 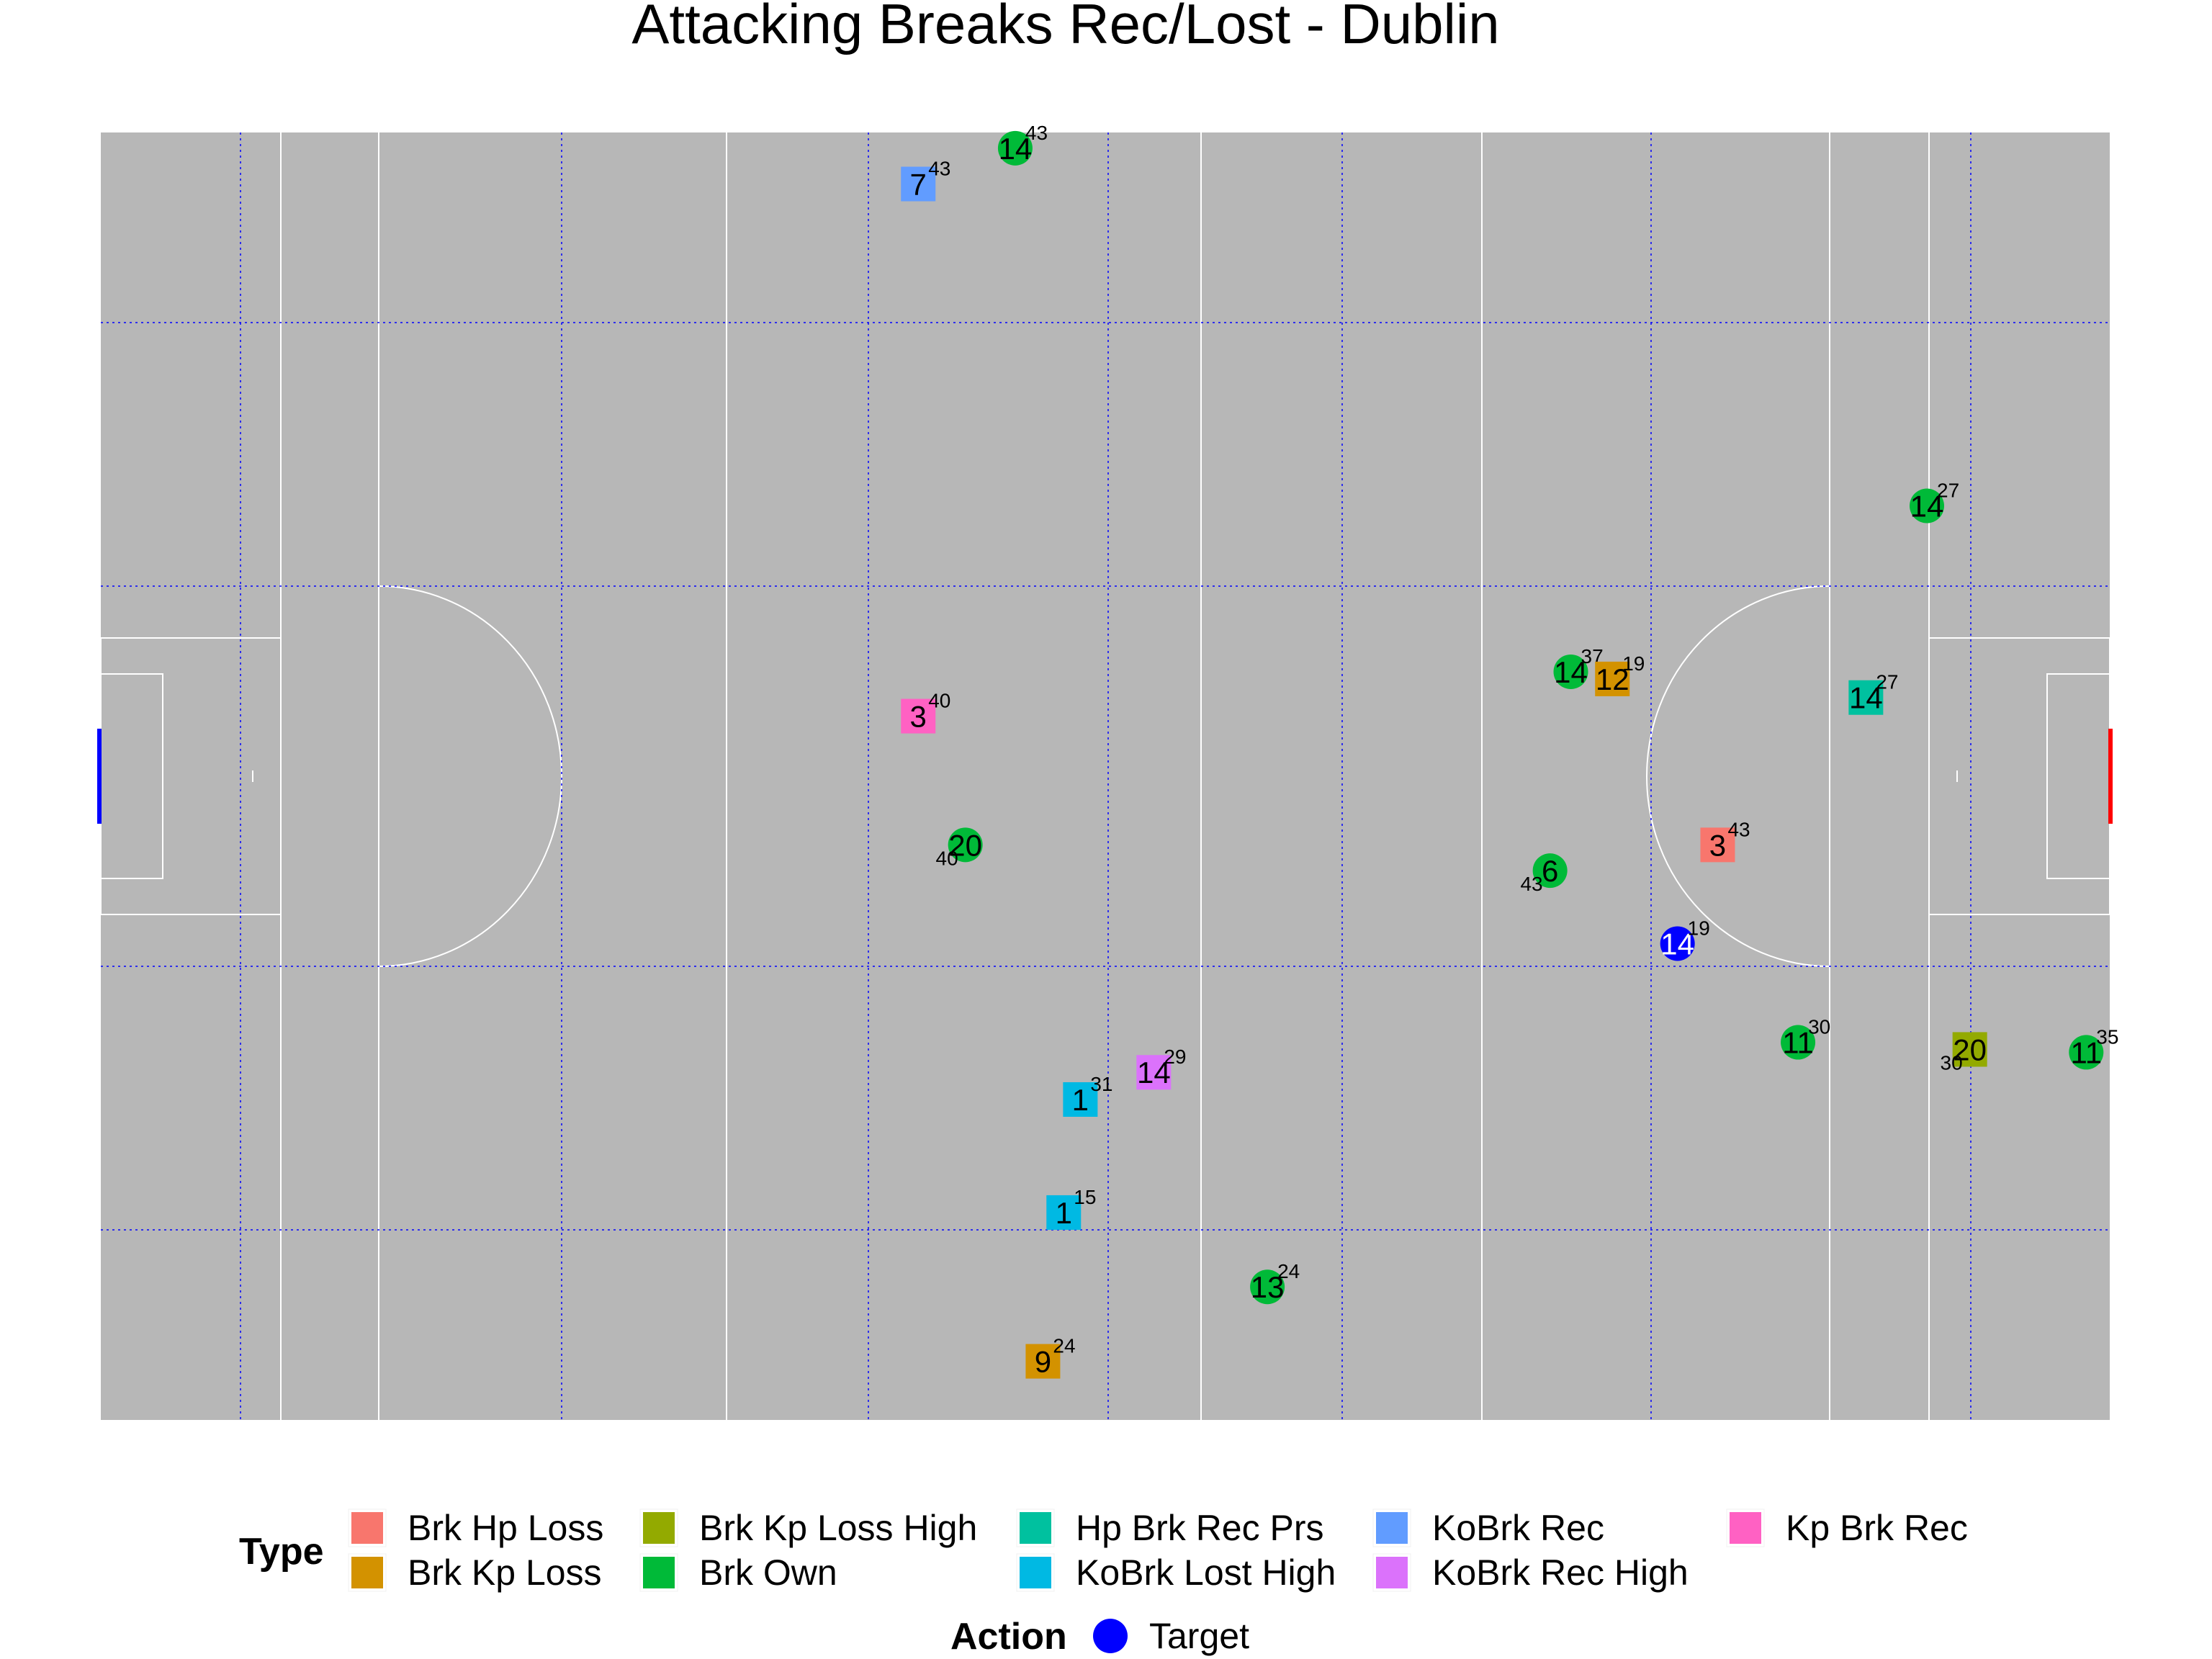 What do you see at coordinates (100, 776) in the screenshot?
I see `goal-left` at bounding box center [100, 776].